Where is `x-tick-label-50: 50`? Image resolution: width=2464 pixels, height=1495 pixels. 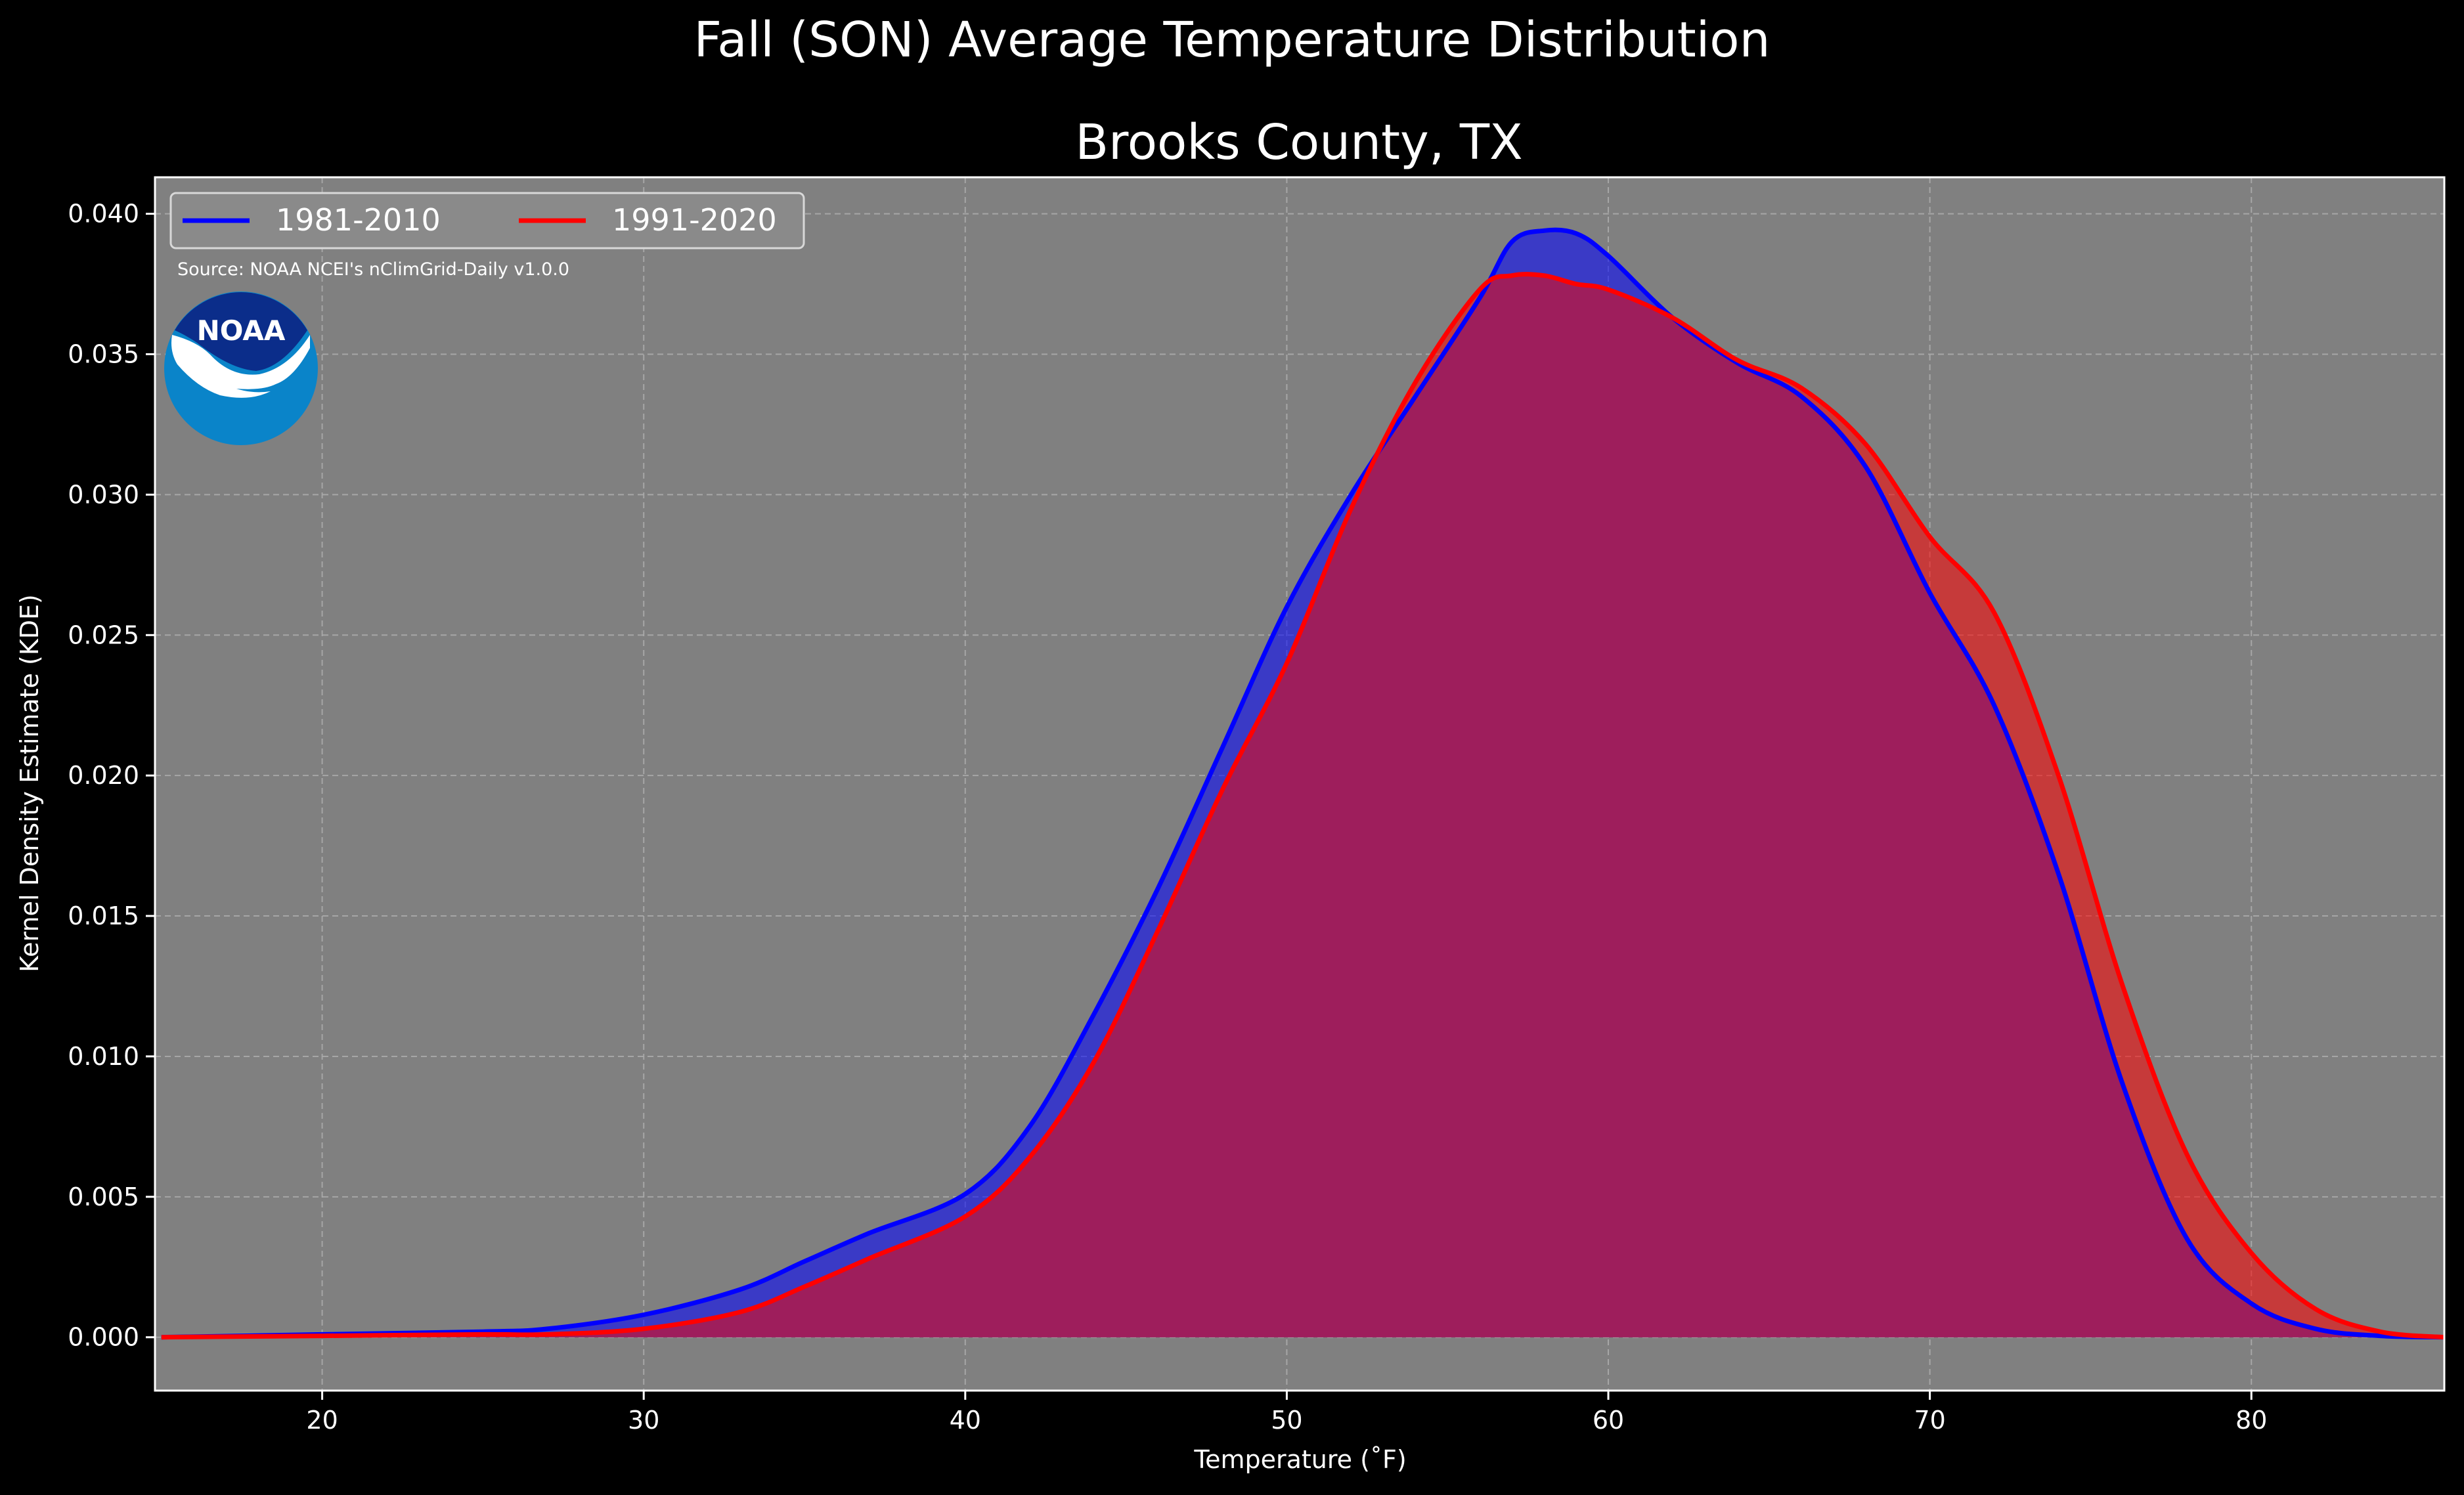 x-tick-label-50: 50 is located at coordinates (1286, 1420).